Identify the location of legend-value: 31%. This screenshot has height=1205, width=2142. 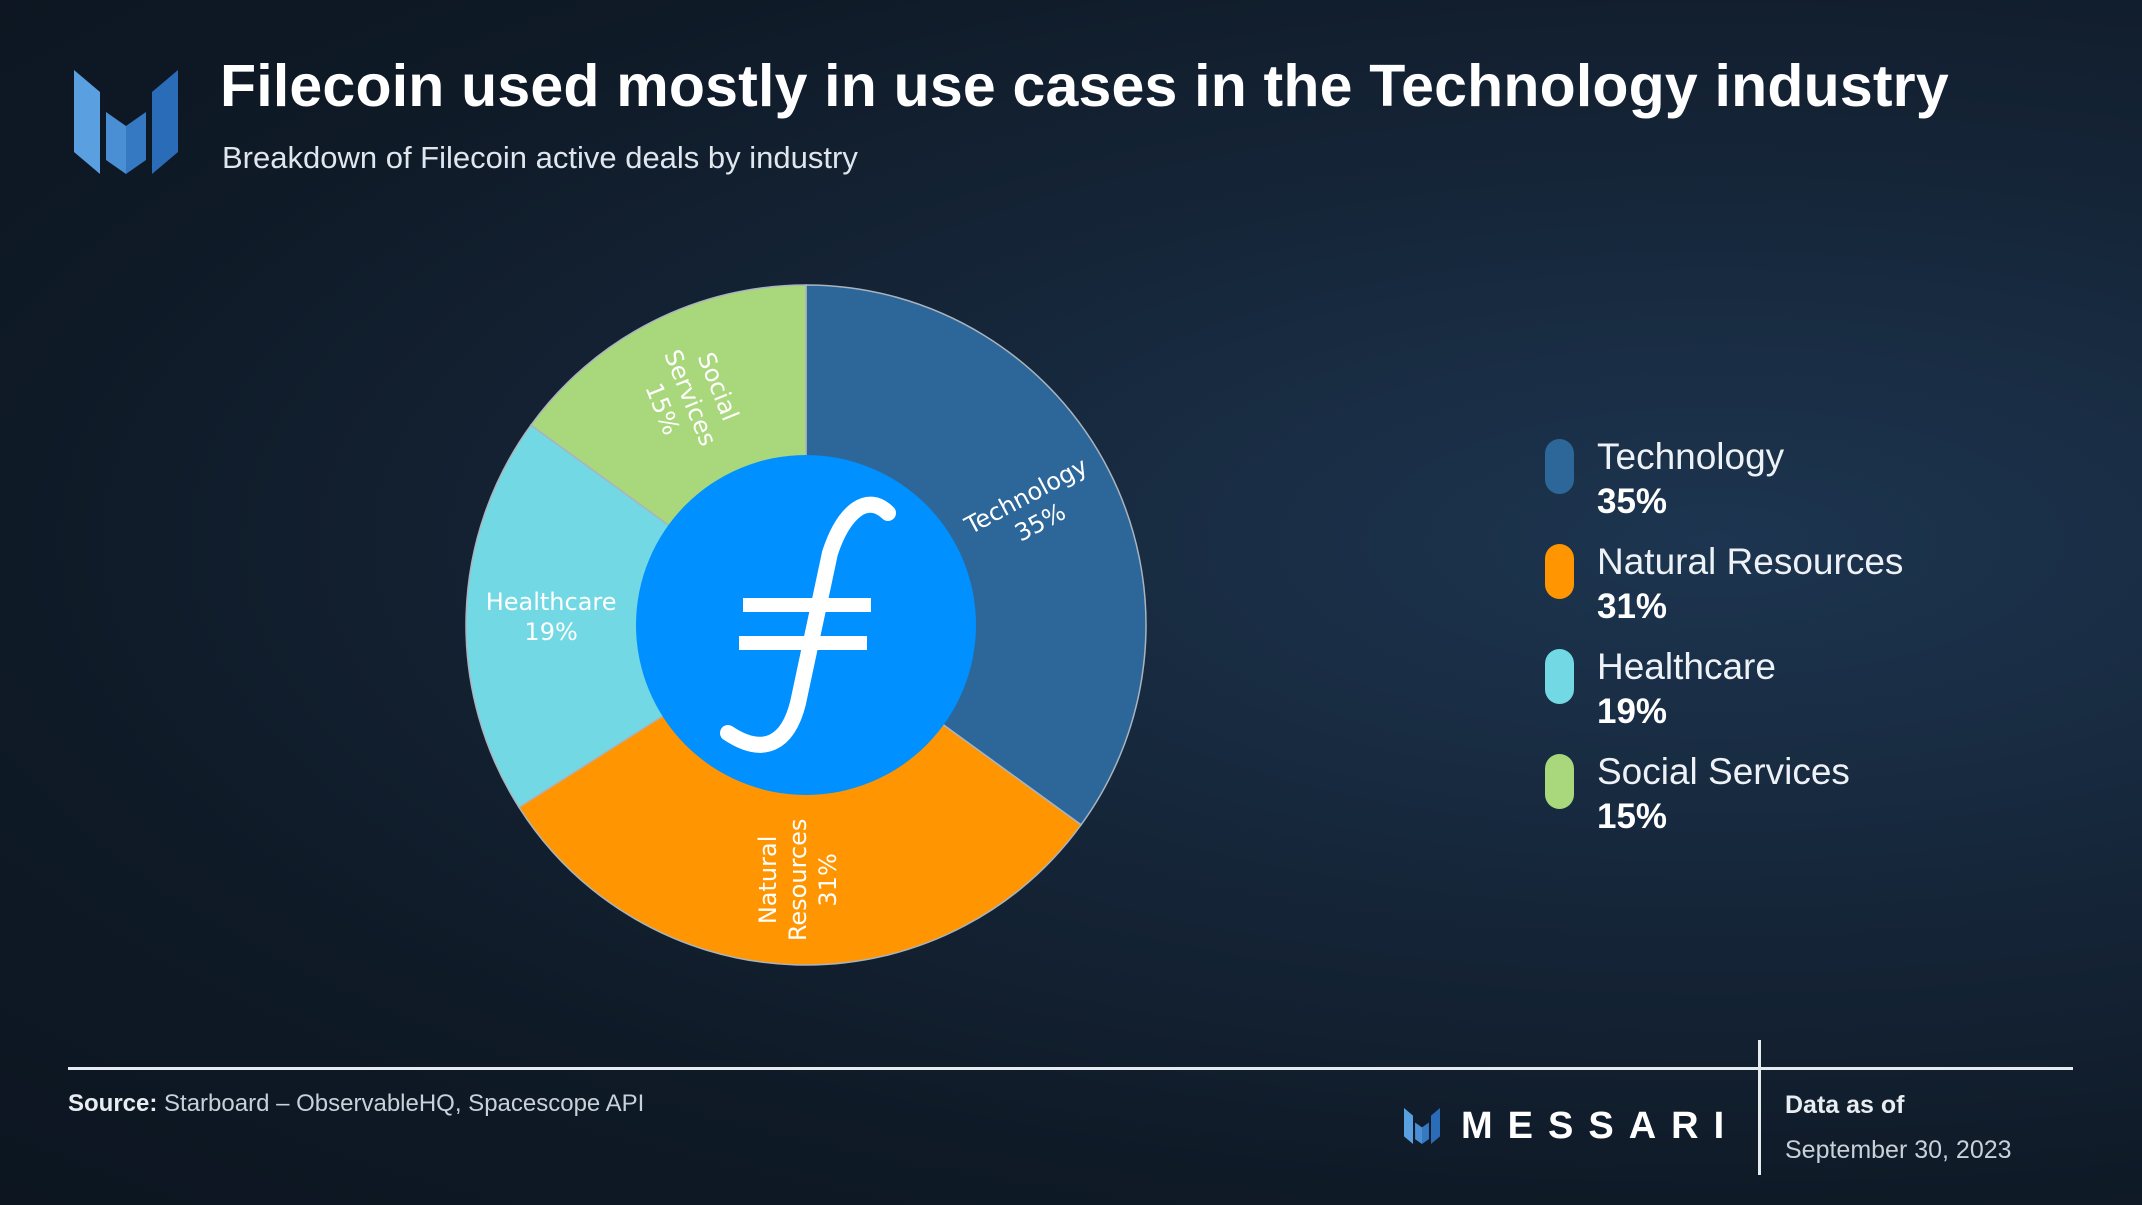
(1632, 606).